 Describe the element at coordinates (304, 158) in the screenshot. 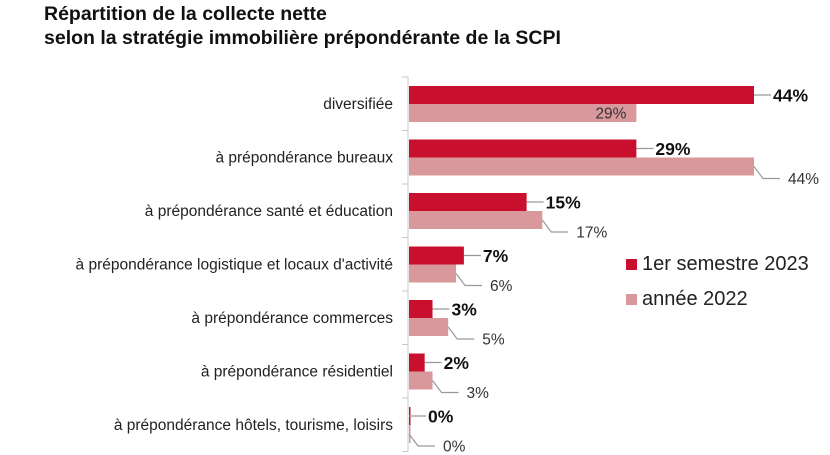

I see `category-label: à prépondérance bureaux` at that location.